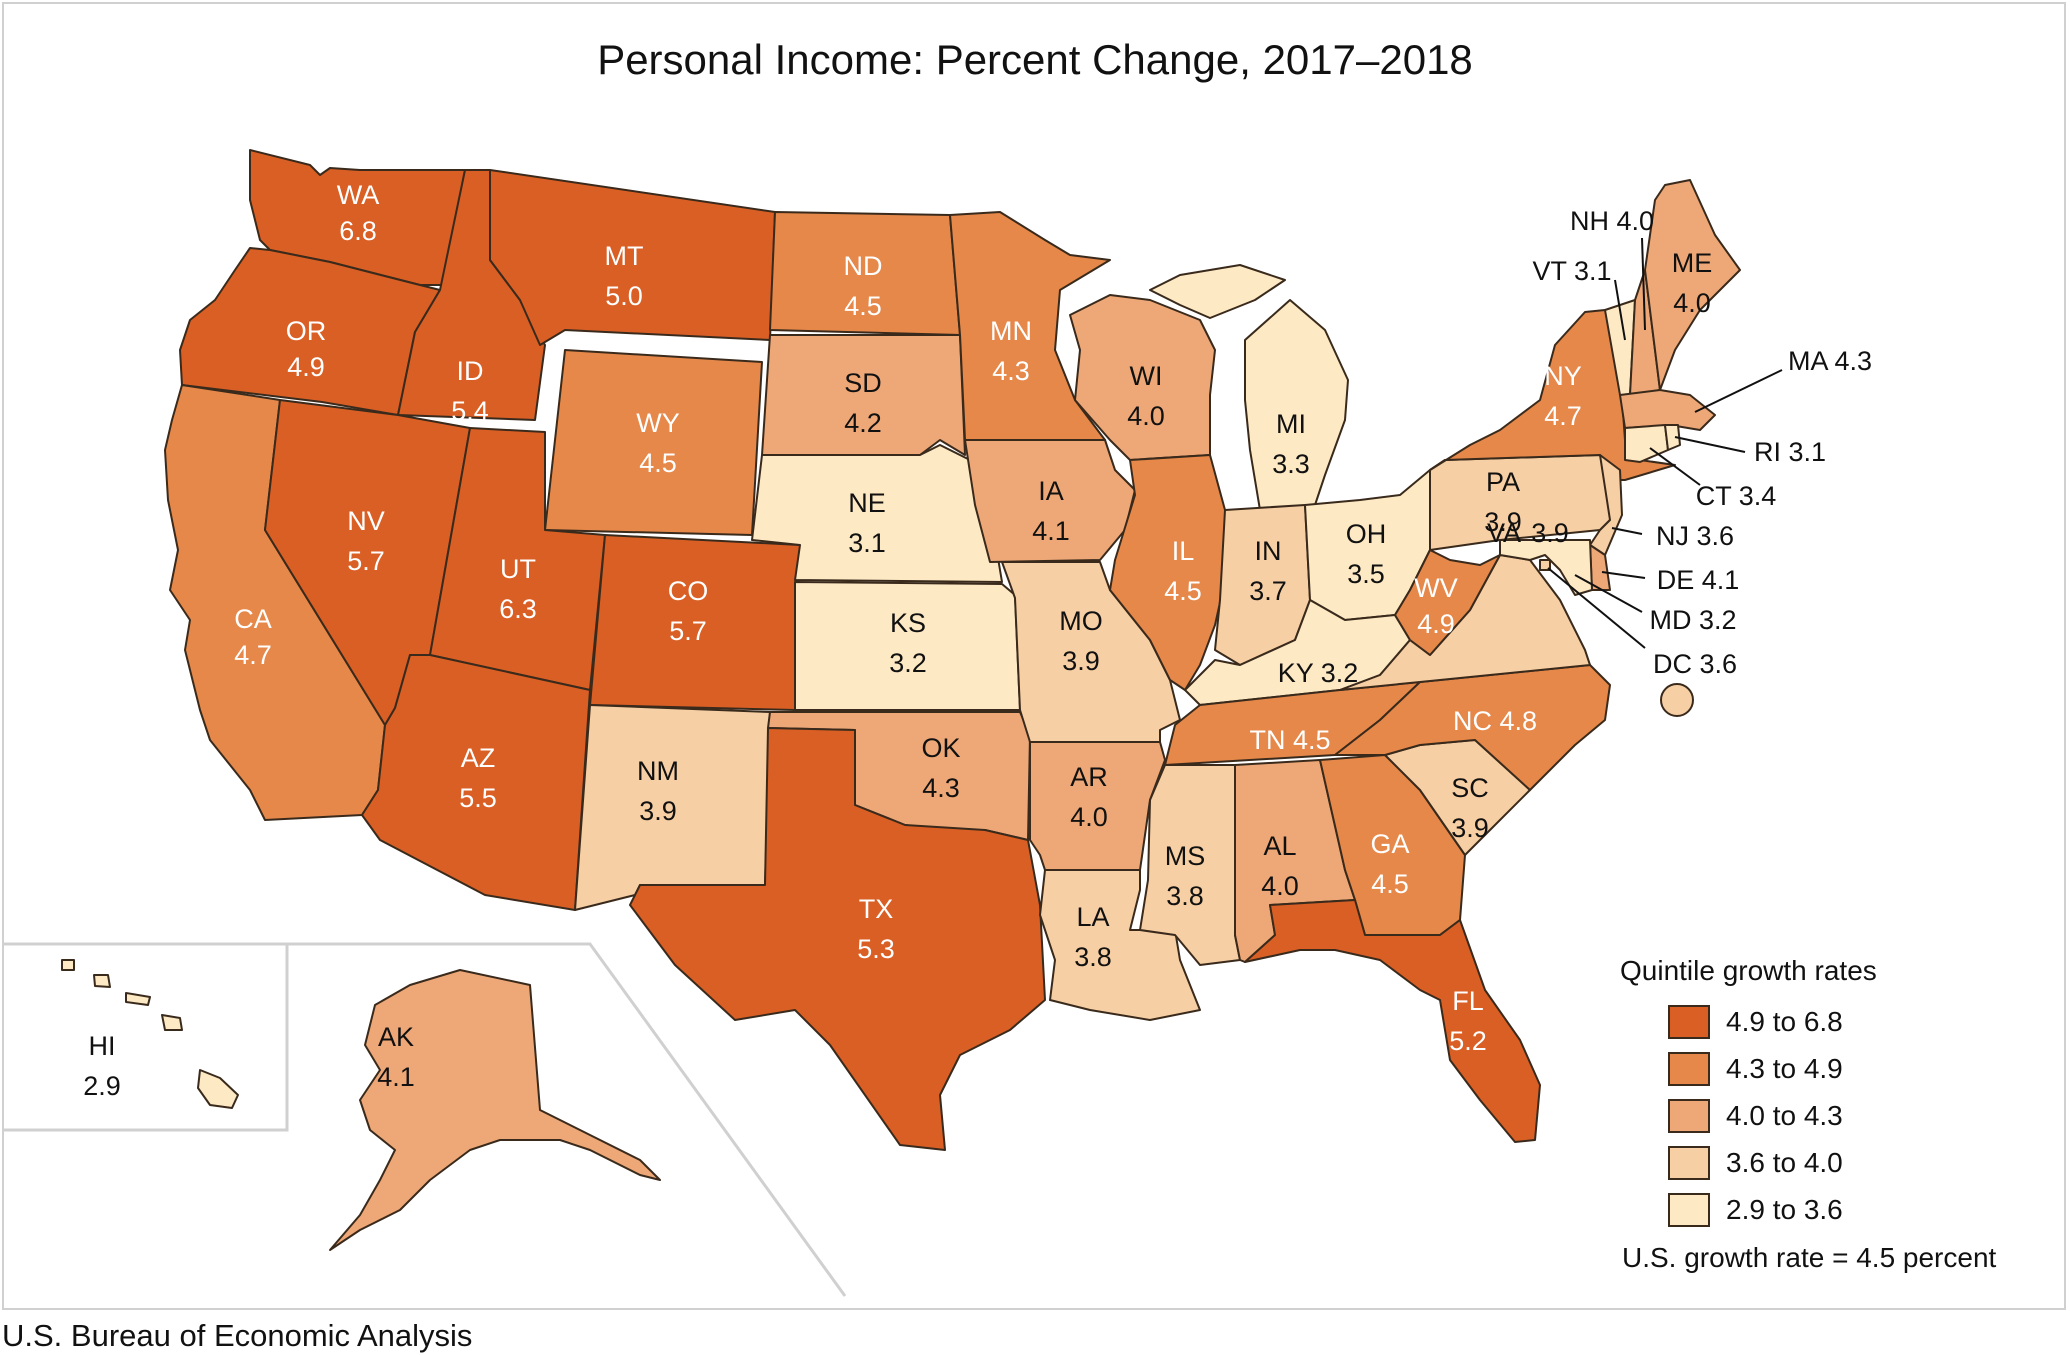  I want to click on state-HI-molokai, so click(138, 999).